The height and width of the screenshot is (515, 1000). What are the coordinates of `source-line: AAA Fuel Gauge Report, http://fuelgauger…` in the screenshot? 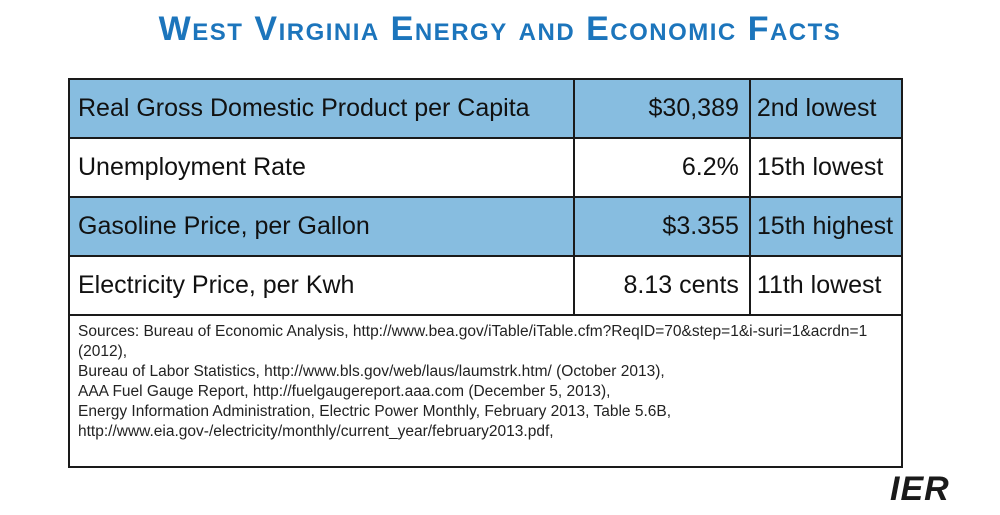 It's located at (344, 391).